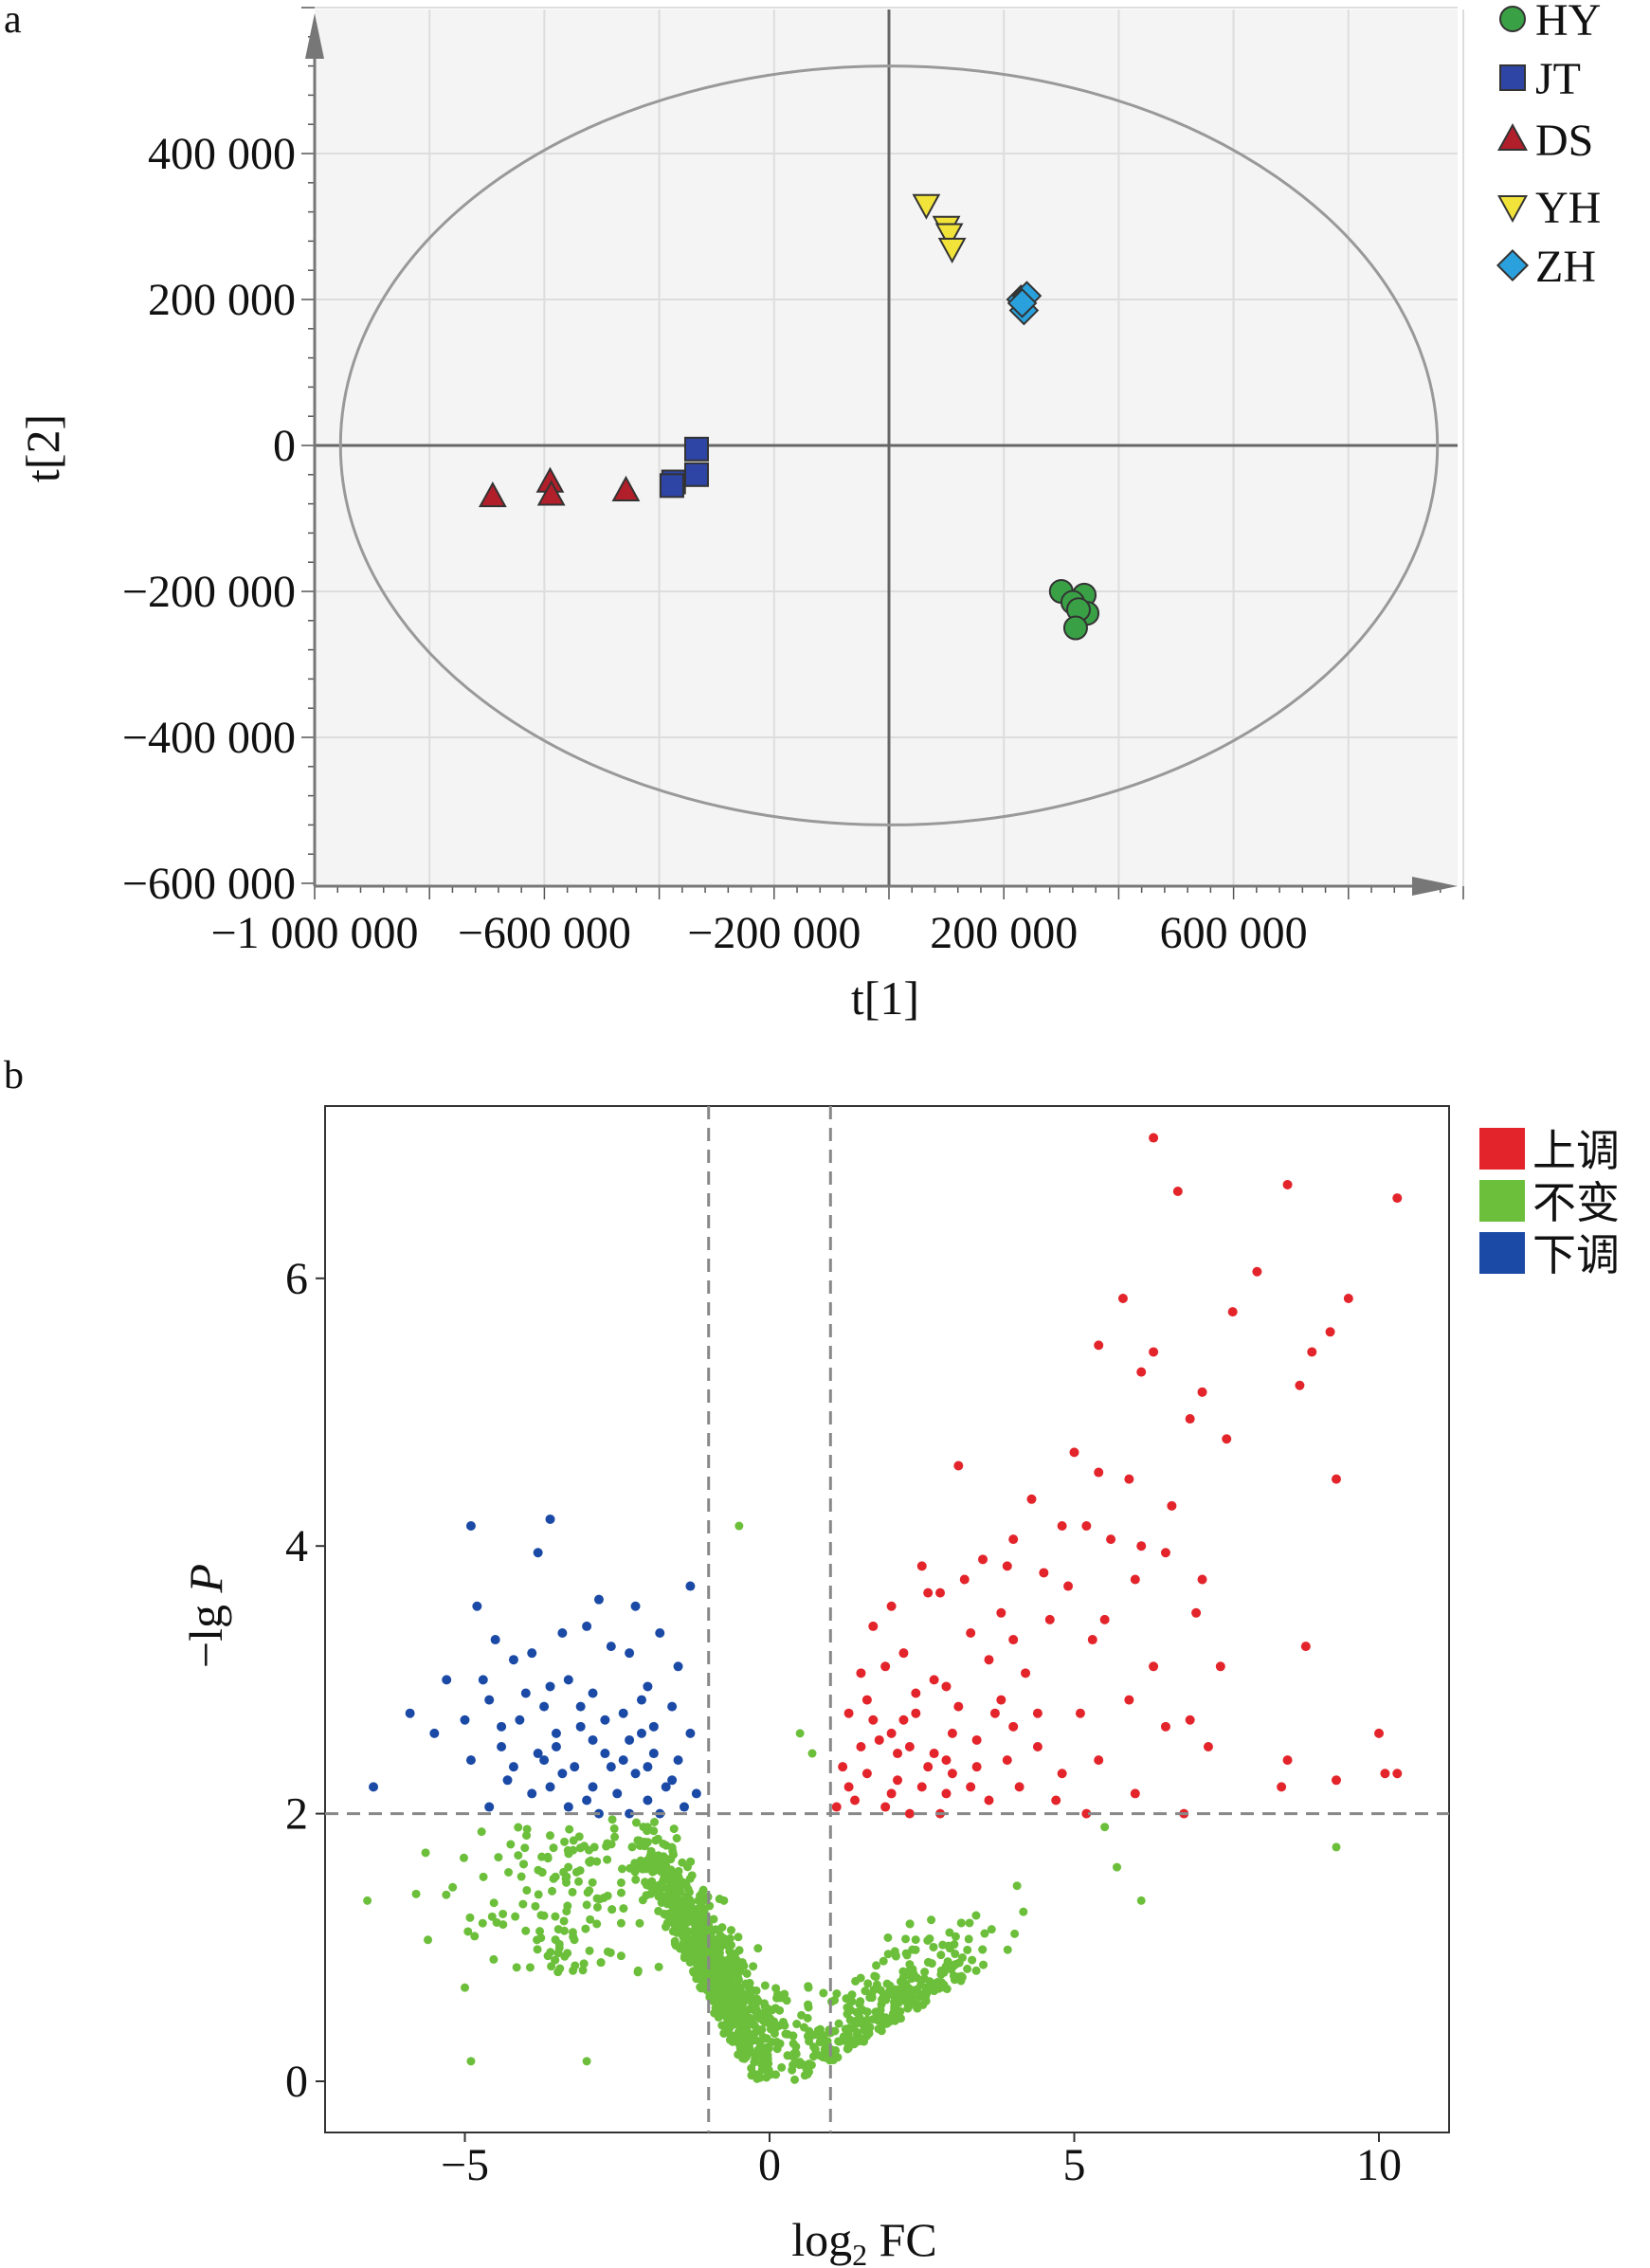 This screenshot has height=2268, width=1650. Describe the element at coordinates (696, 449) in the screenshot. I see `pca-point-jt` at that location.